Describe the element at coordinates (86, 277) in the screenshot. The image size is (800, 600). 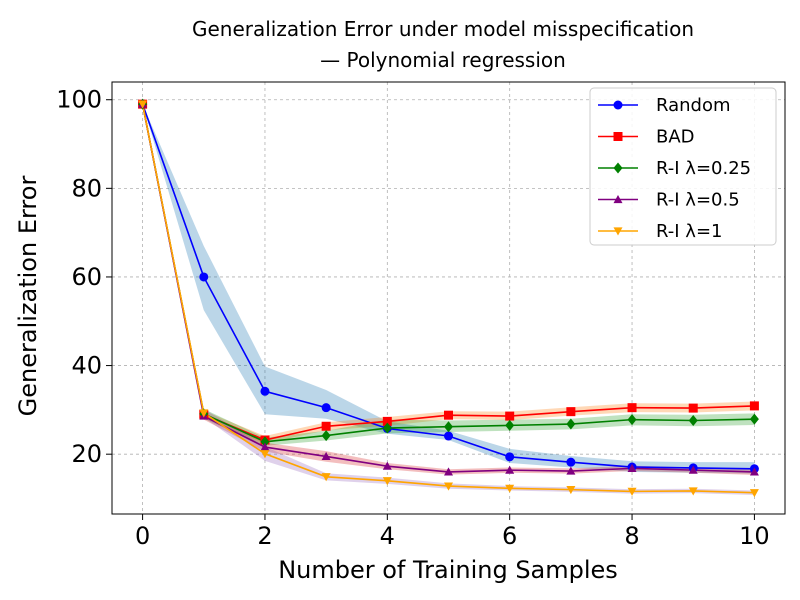
I see `y-tick-label: 60` at that location.